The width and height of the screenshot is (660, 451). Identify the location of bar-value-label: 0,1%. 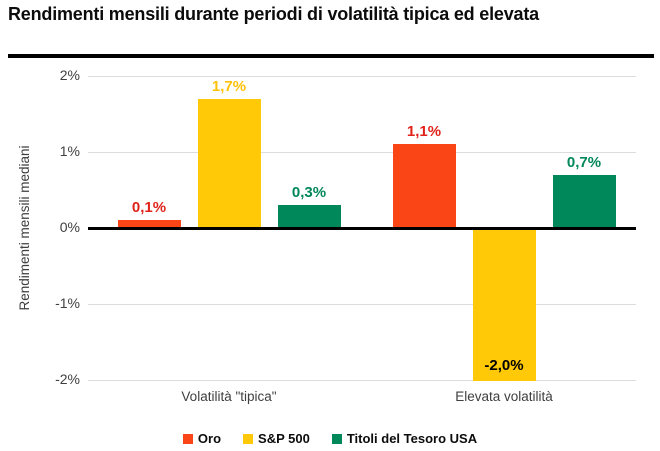
(149, 208).